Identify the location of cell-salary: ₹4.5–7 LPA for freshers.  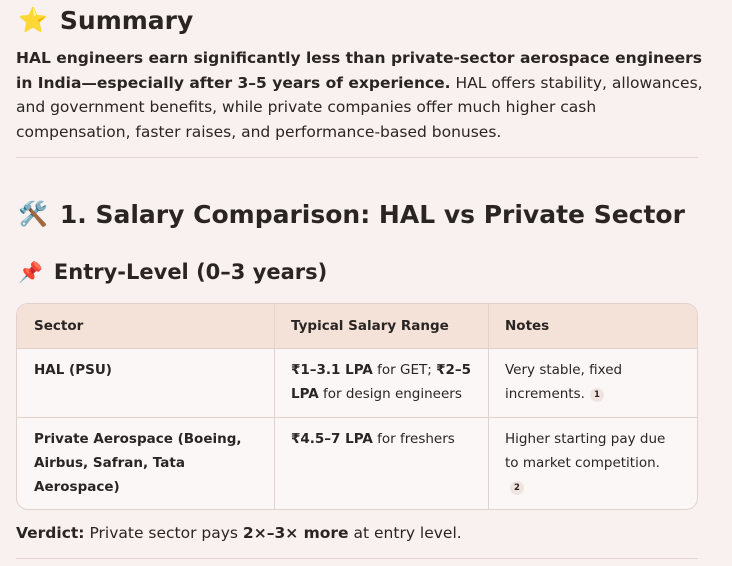
(383, 439).